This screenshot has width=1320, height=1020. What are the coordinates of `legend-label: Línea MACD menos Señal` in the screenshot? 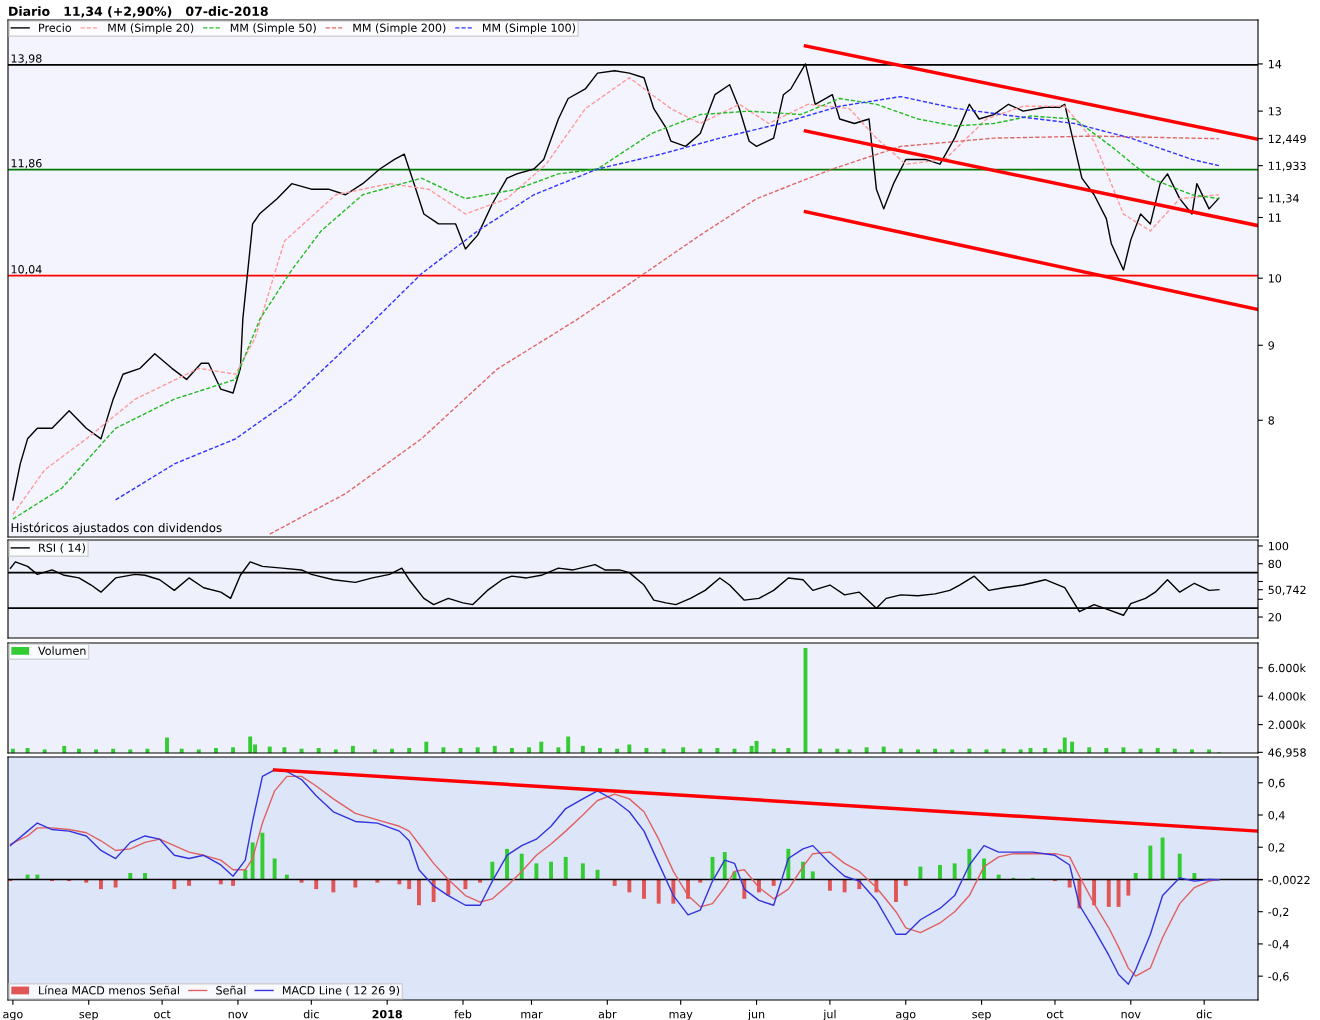 It's located at (109, 990).